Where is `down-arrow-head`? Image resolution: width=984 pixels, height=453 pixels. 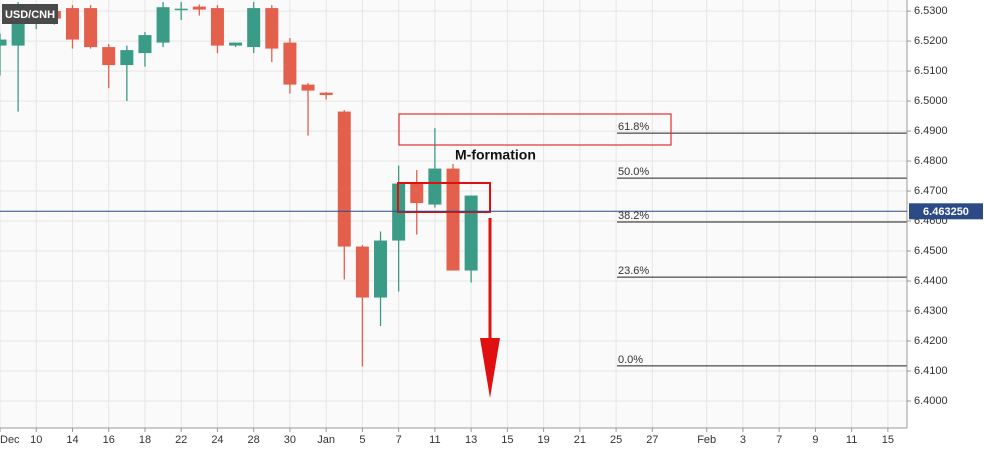 down-arrow-head is located at coordinates (490, 368).